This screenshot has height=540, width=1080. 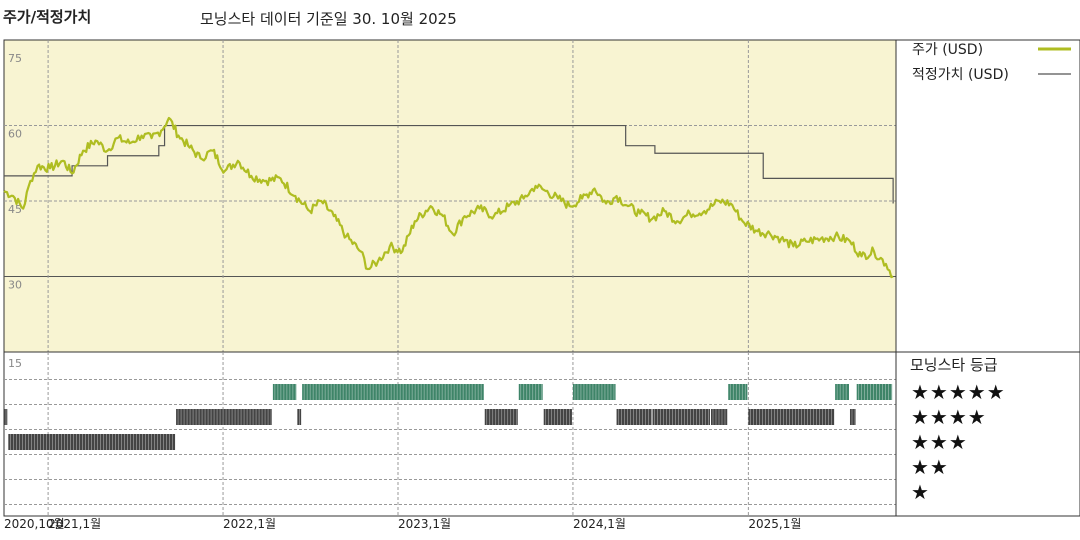 I want to click on y-tick-label: 30, so click(x=15, y=285).